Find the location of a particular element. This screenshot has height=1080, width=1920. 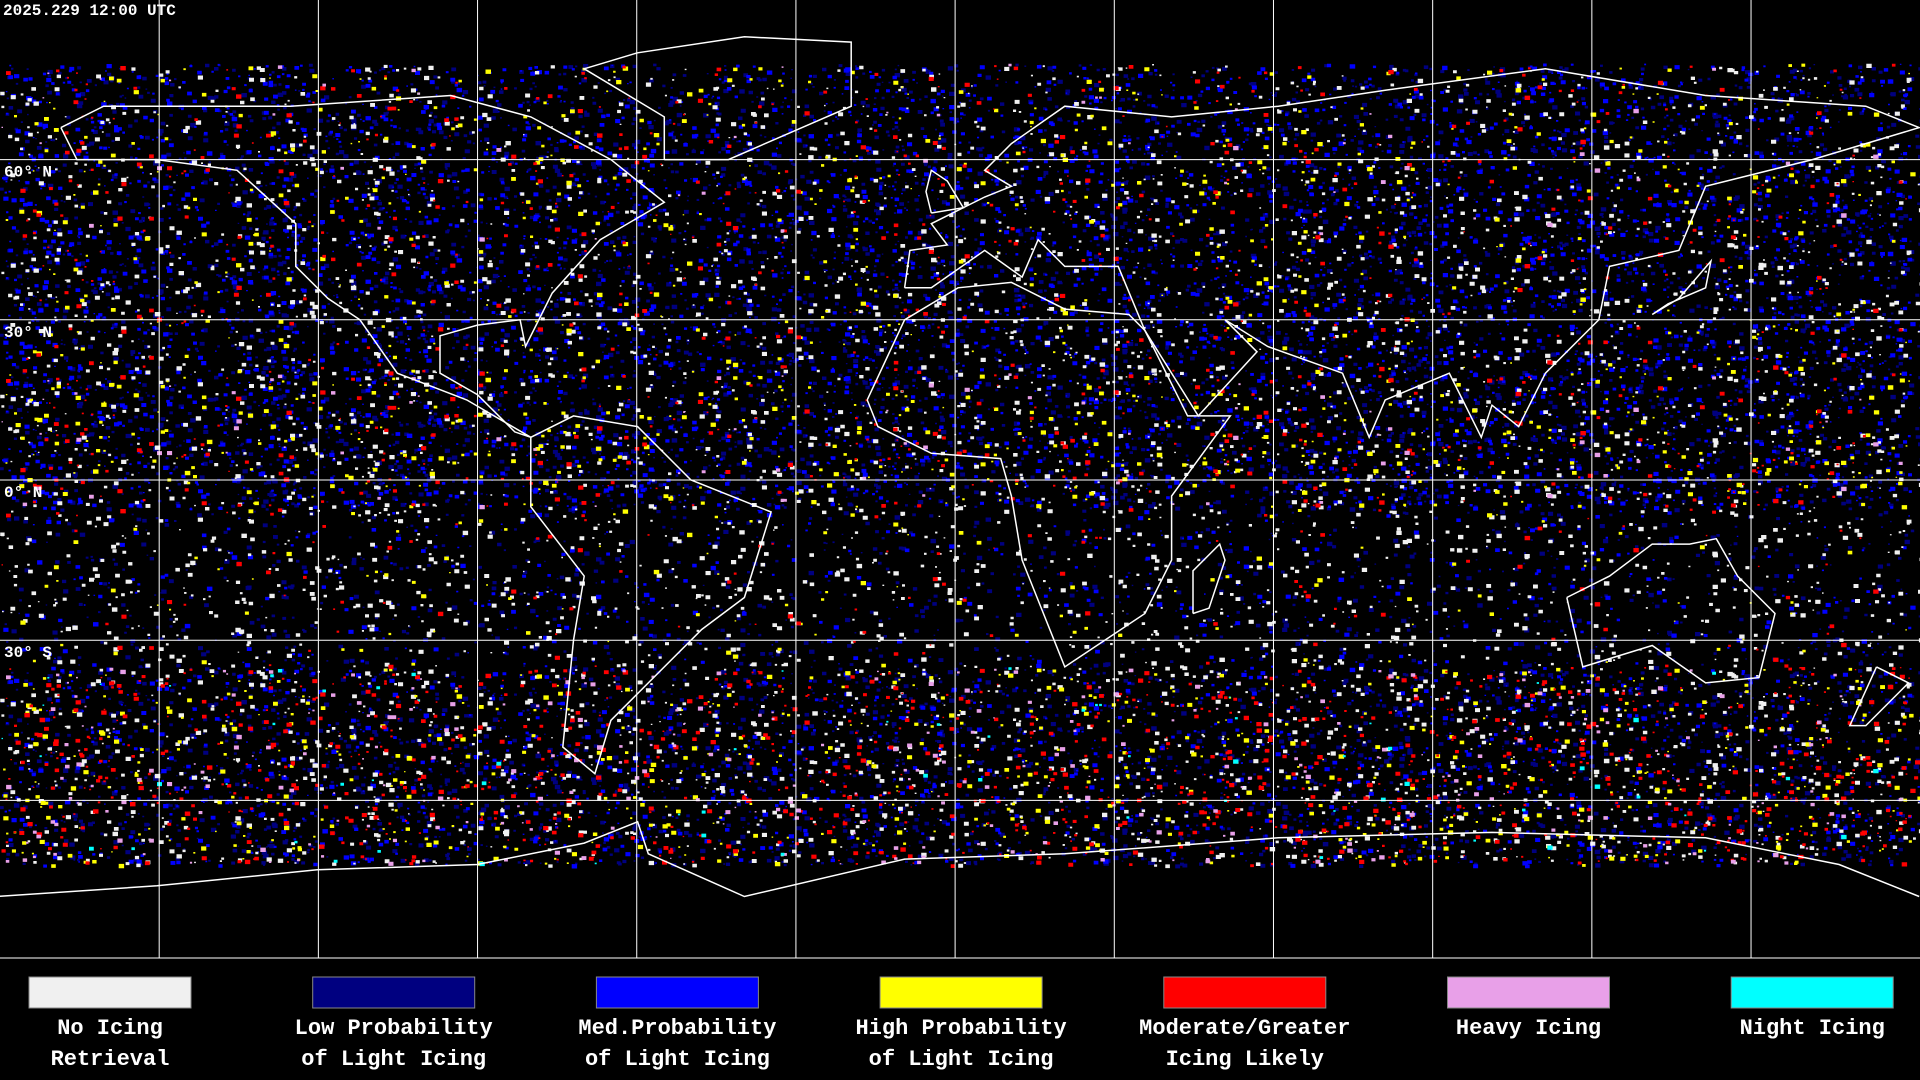

legend-label: Heavy Icing is located at coordinates (1528, 1028).